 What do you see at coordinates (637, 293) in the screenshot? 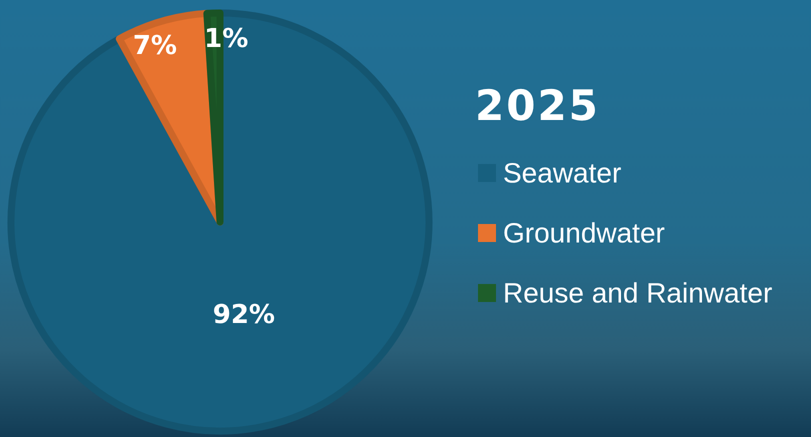
I see `legend-label: Reuse and Rainwater` at bounding box center [637, 293].